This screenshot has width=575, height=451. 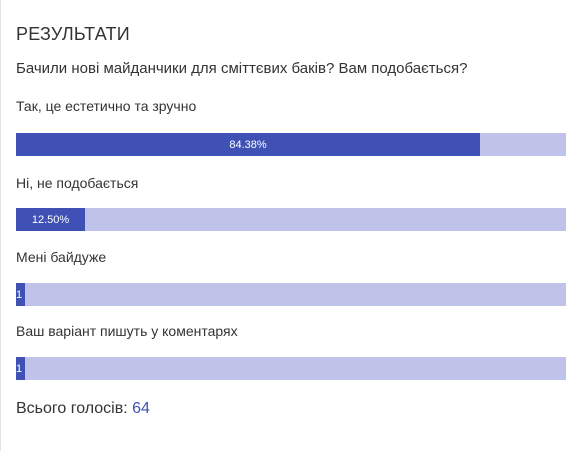 I want to click on option-label-4: Ваш варіант пишуть у коментарях, so click(x=127, y=331).